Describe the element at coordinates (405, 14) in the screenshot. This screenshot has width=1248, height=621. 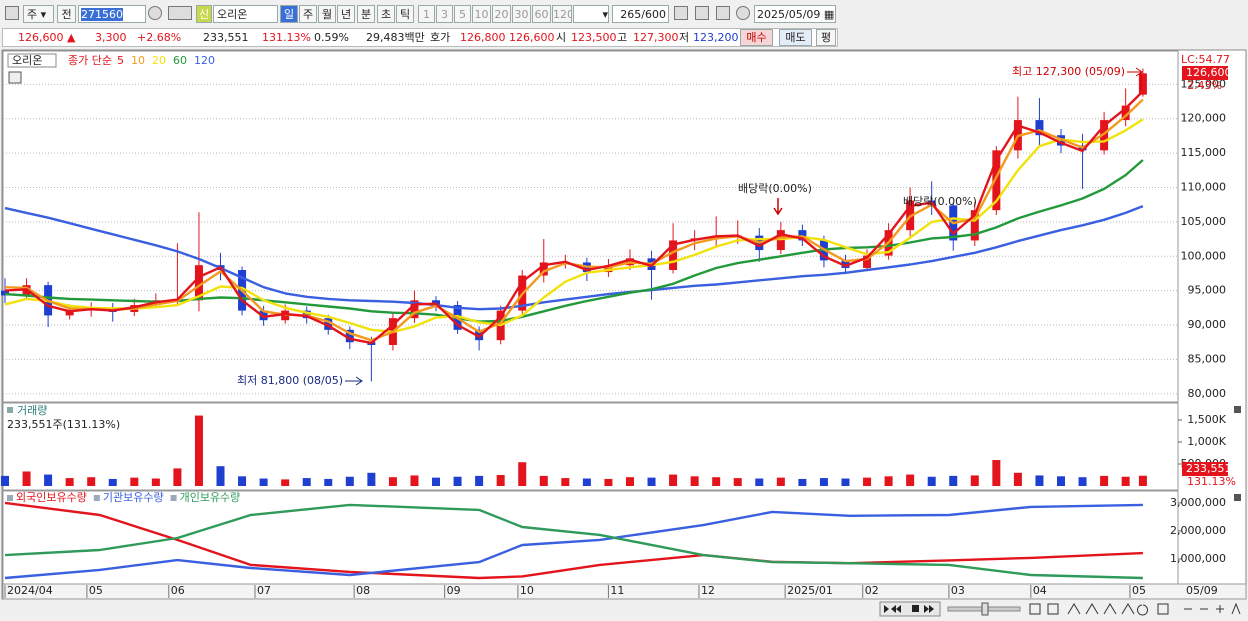
I see `period-button: 틱` at that location.